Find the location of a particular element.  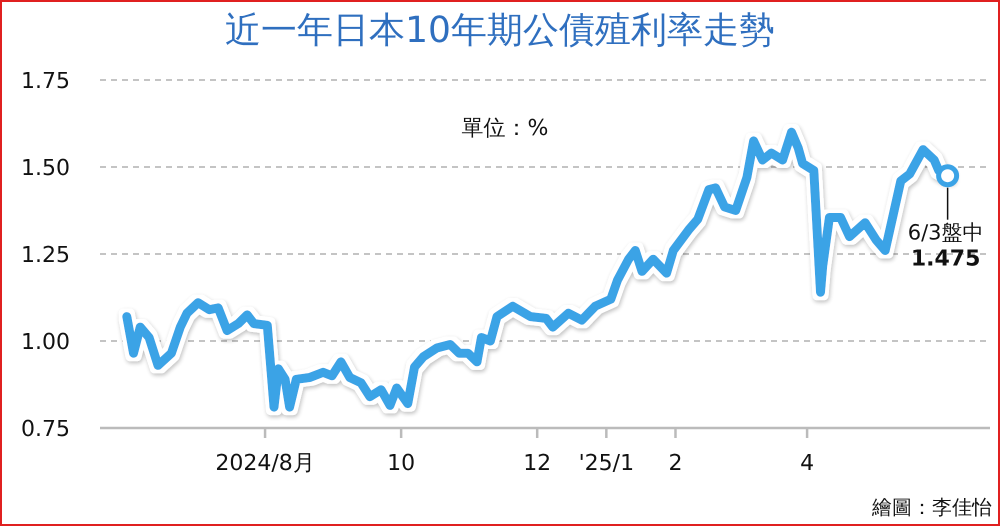

x-tick-label: '25/1 is located at coordinates (606, 463).